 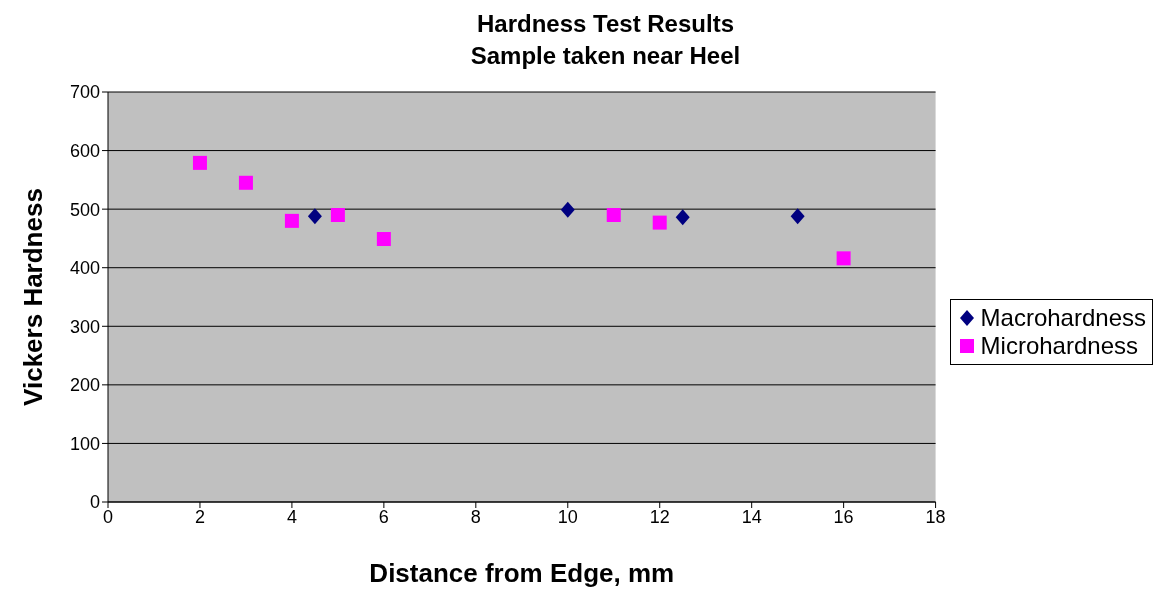 I want to click on x-tick-label: 14, so click(x=751, y=516).